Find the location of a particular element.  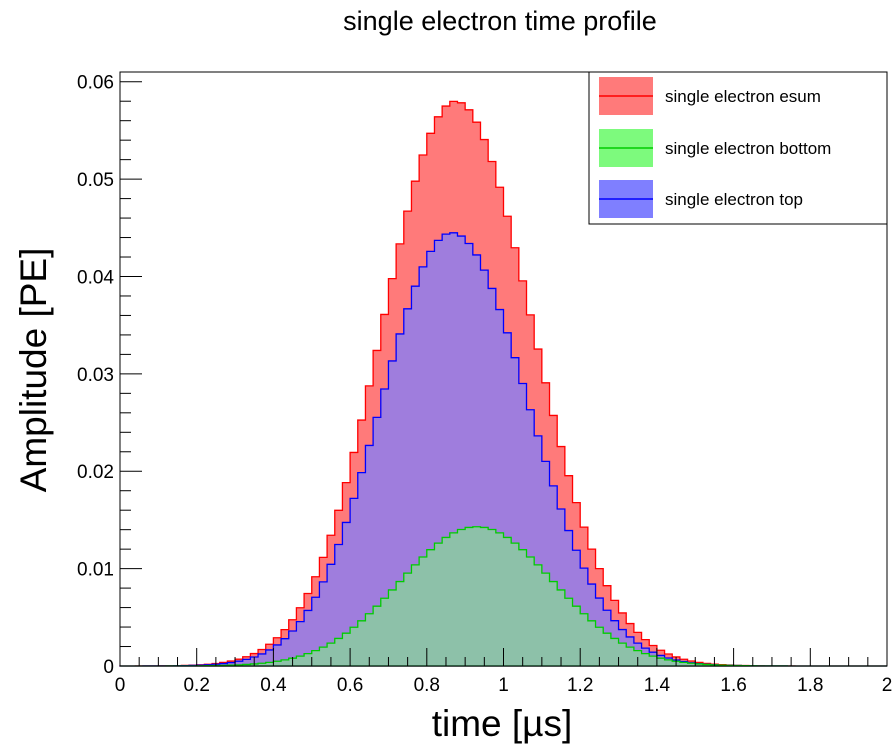

x-tick-label: 0.4 is located at coordinates (273, 685).